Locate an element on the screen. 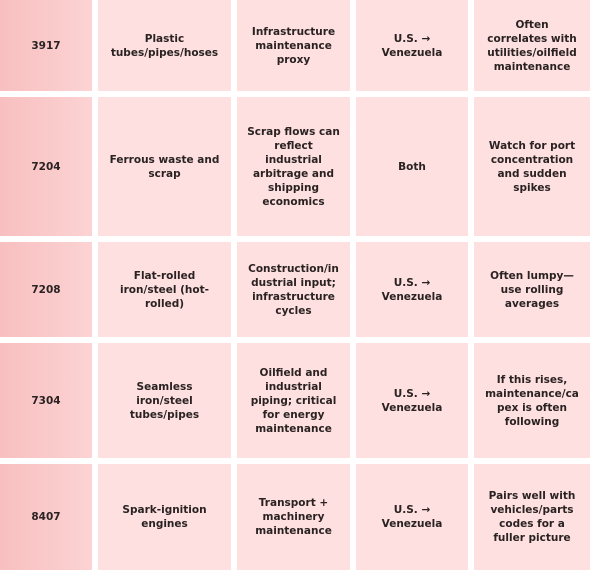 The height and width of the screenshot is (570, 590). table-cell: Transport + machinery maintenance is located at coordinates (293, 517).